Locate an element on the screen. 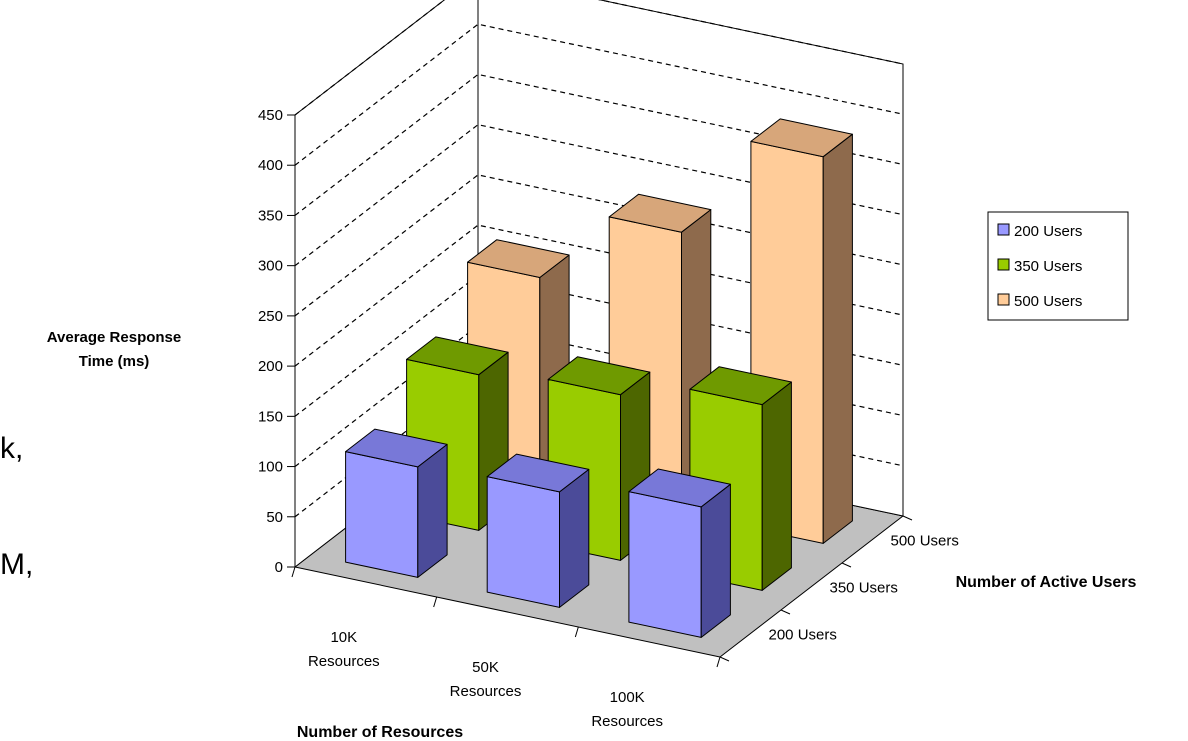 This screenshot has height=741, width=1188. depth-tick-label: 350 Users is located at coordinates (864, 588).